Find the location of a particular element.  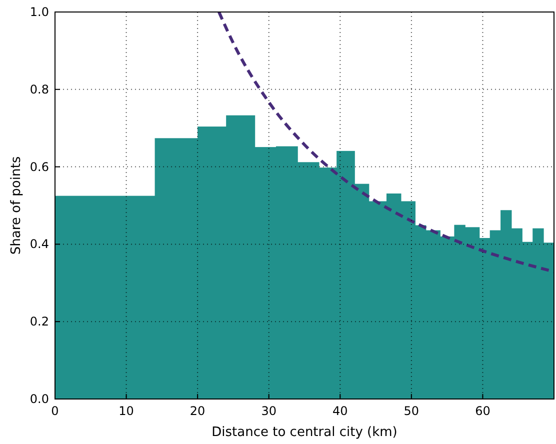

y-tick-label: 0.2 is located at coordinates (39, 321).